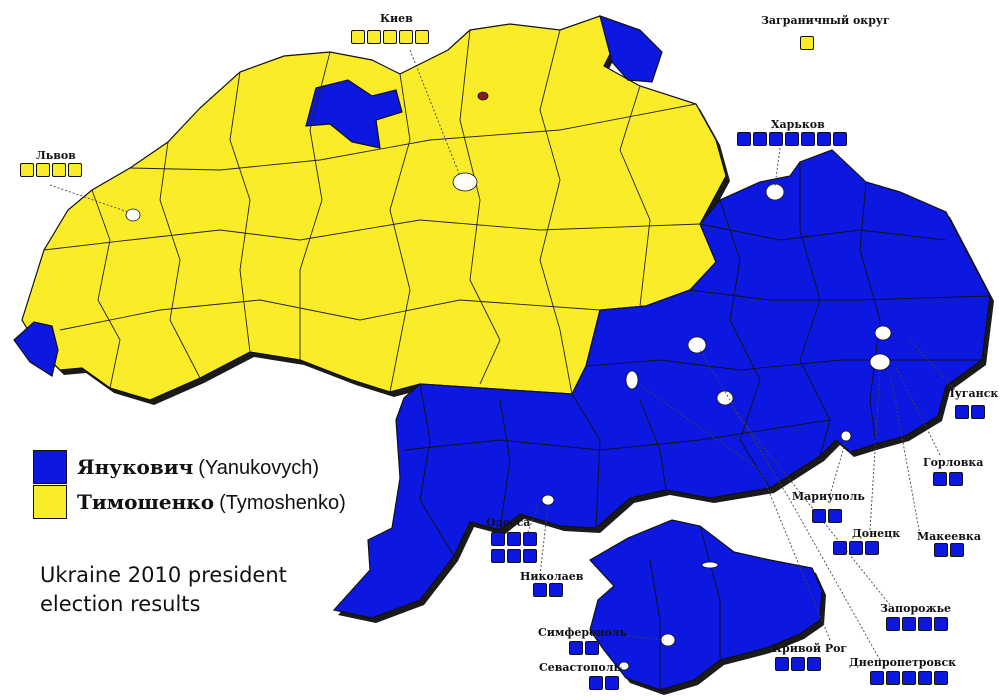 This screenshot has height=700, width=1000. What do you see at coordinates (953, 462) in the screenshot?
I see `gorlovka-label: Горловка` at bounding box center [953, 462].